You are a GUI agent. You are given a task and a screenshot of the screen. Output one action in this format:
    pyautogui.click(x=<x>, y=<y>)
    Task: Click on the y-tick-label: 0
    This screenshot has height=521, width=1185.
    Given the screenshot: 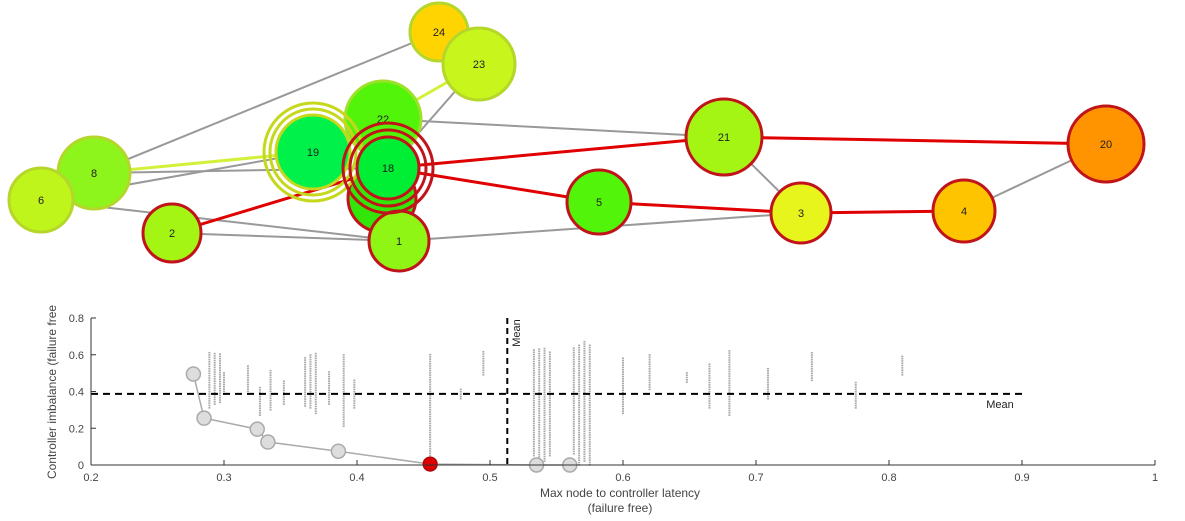 What is the action you would take?
    pyautogui.click(x=81, y=466)
    